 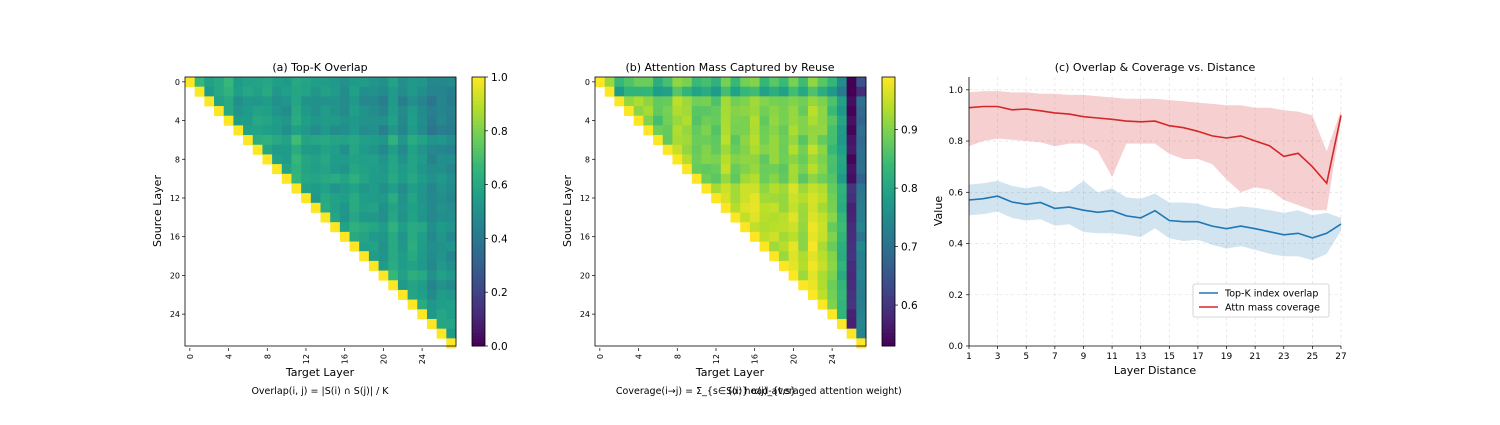 I want to click on panel-b-xtick-label: 8, so click(x=677, y=356).